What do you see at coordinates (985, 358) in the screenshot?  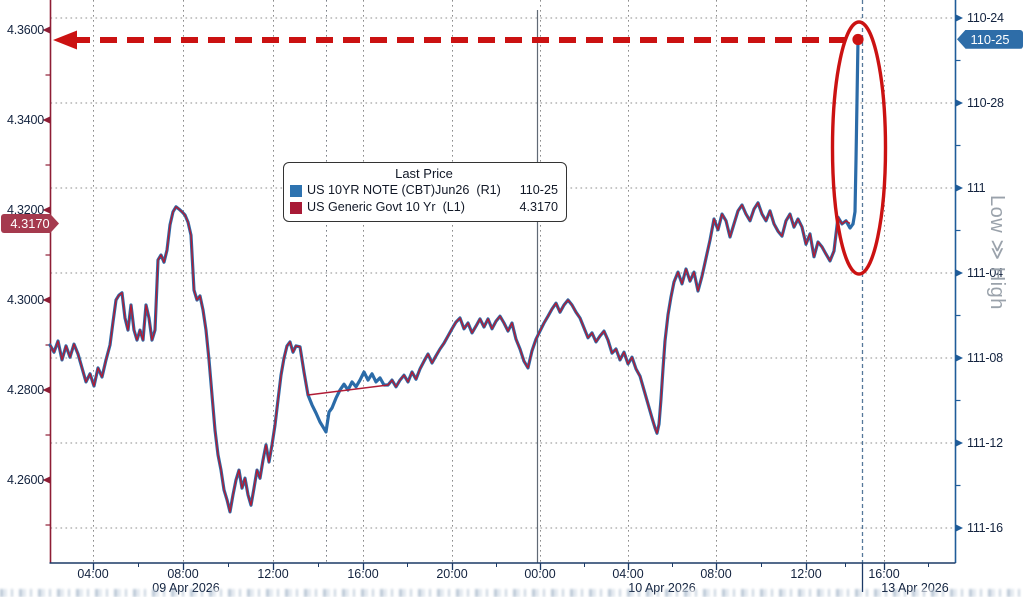 I see `right-axis-tick-label: 111-08` at bounding box center [985, 358].